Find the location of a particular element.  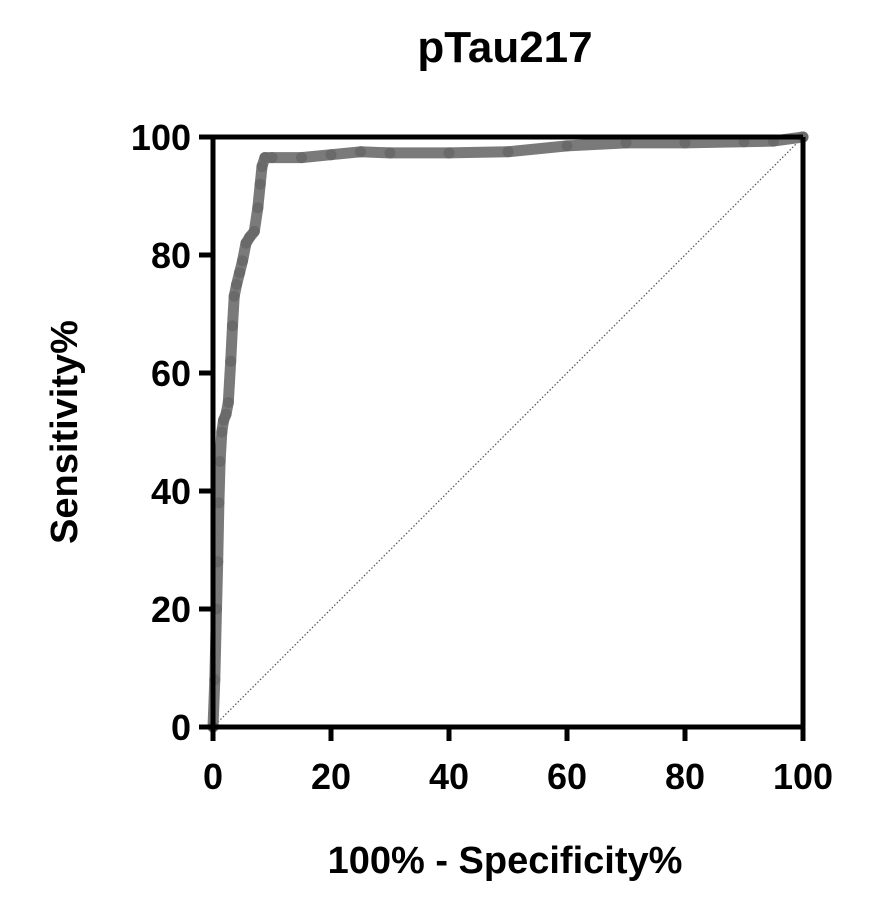

chart-title: pTau217 is located at coordinates (504, 47).